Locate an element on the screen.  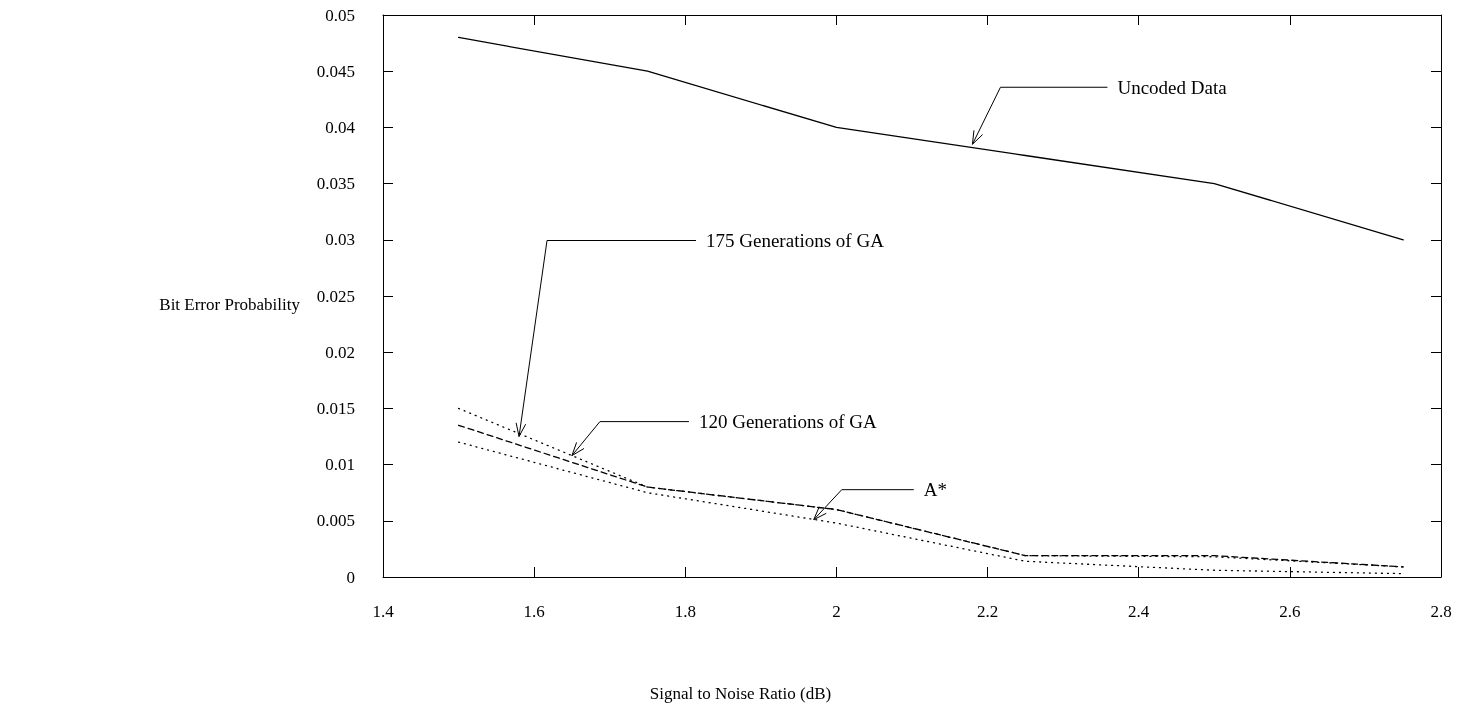
x-tick-label: 2.4 is located at coordinates (1139, 611).